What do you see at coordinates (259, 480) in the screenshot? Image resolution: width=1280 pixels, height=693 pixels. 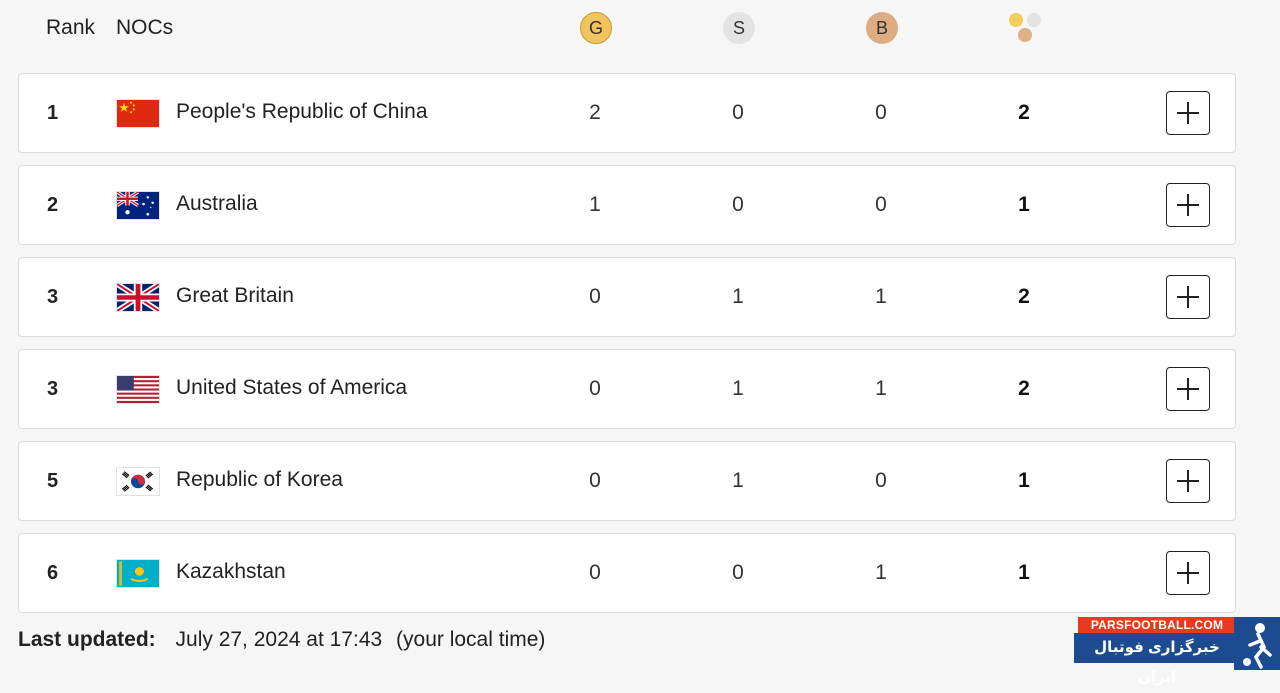 I see `country-name: Republic of Korea` at bounding box center [259, 480].